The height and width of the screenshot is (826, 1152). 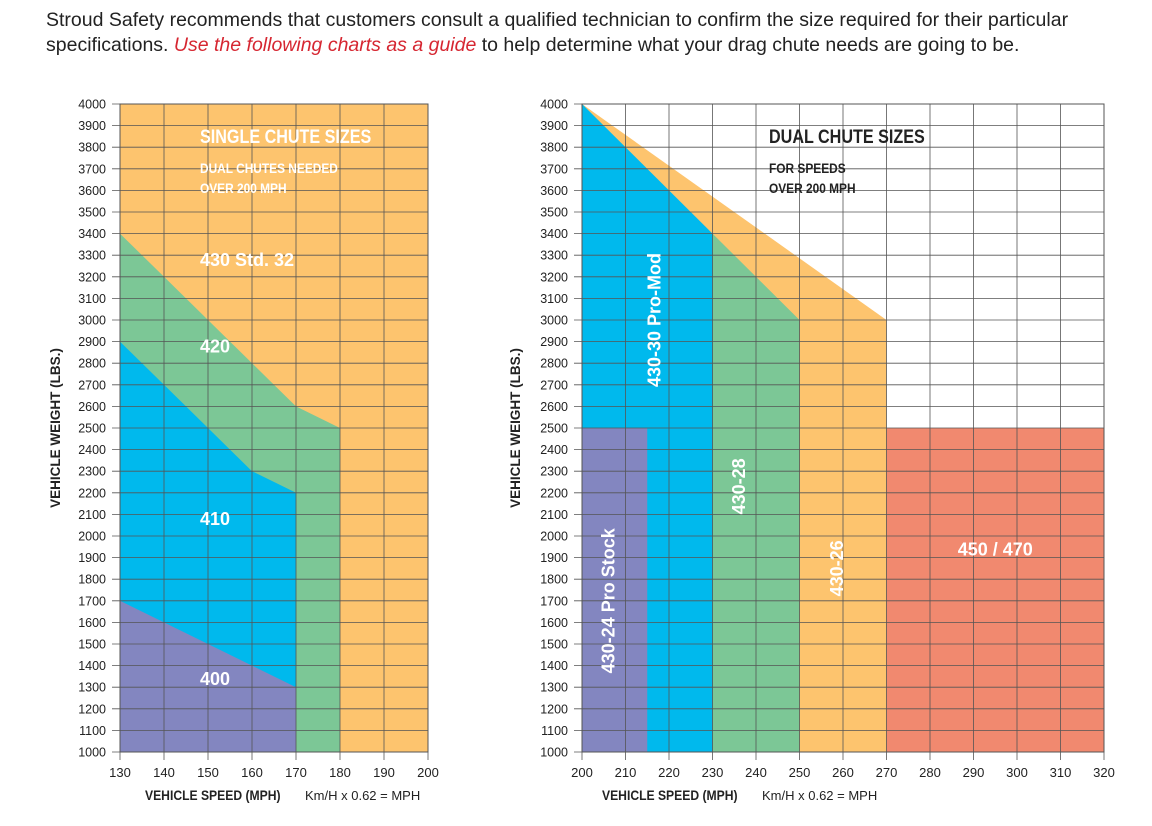 What do you see at coordinates (92, 213) in the screenshot?
I see `single-y-tick-label: 3500` at bounding box center [92, 213].